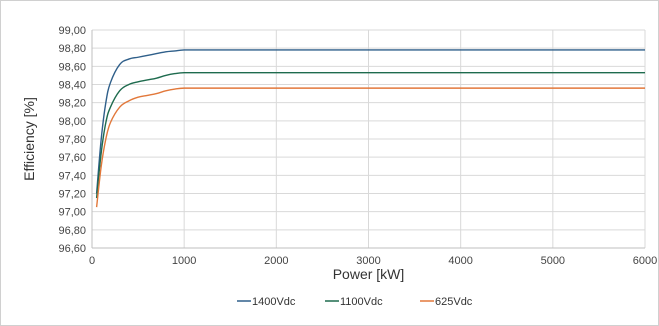 The image size is (659, 326). I want to click on x-tick-label: 3000, so click(368, 261).